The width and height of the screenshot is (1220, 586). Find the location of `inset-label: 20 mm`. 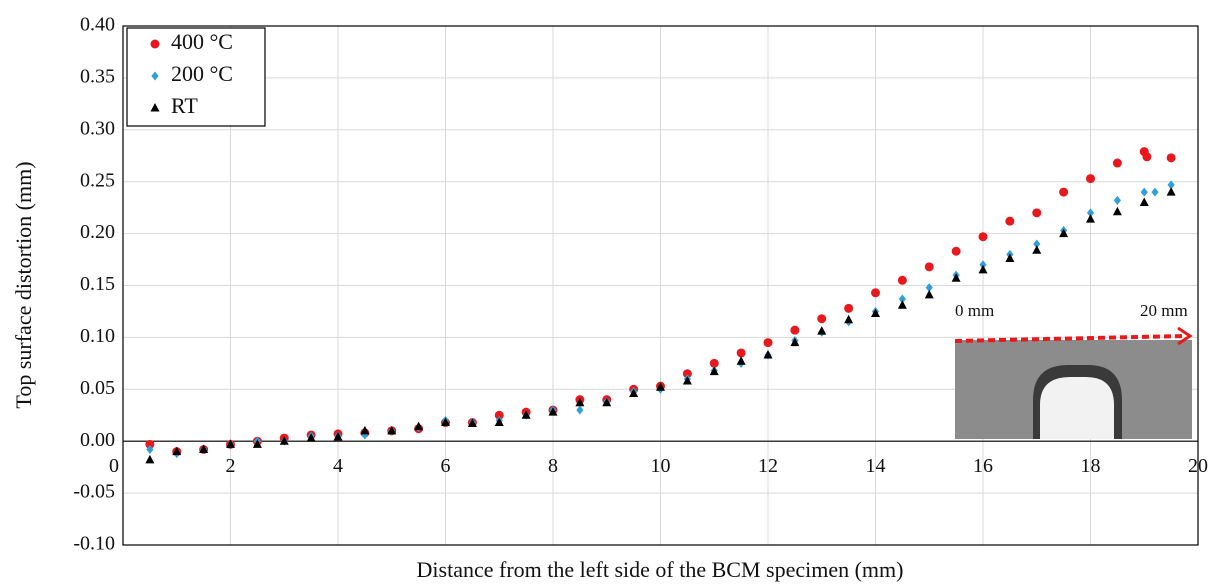

inset-label: 20 mm is located at coordinates (1164, 310).